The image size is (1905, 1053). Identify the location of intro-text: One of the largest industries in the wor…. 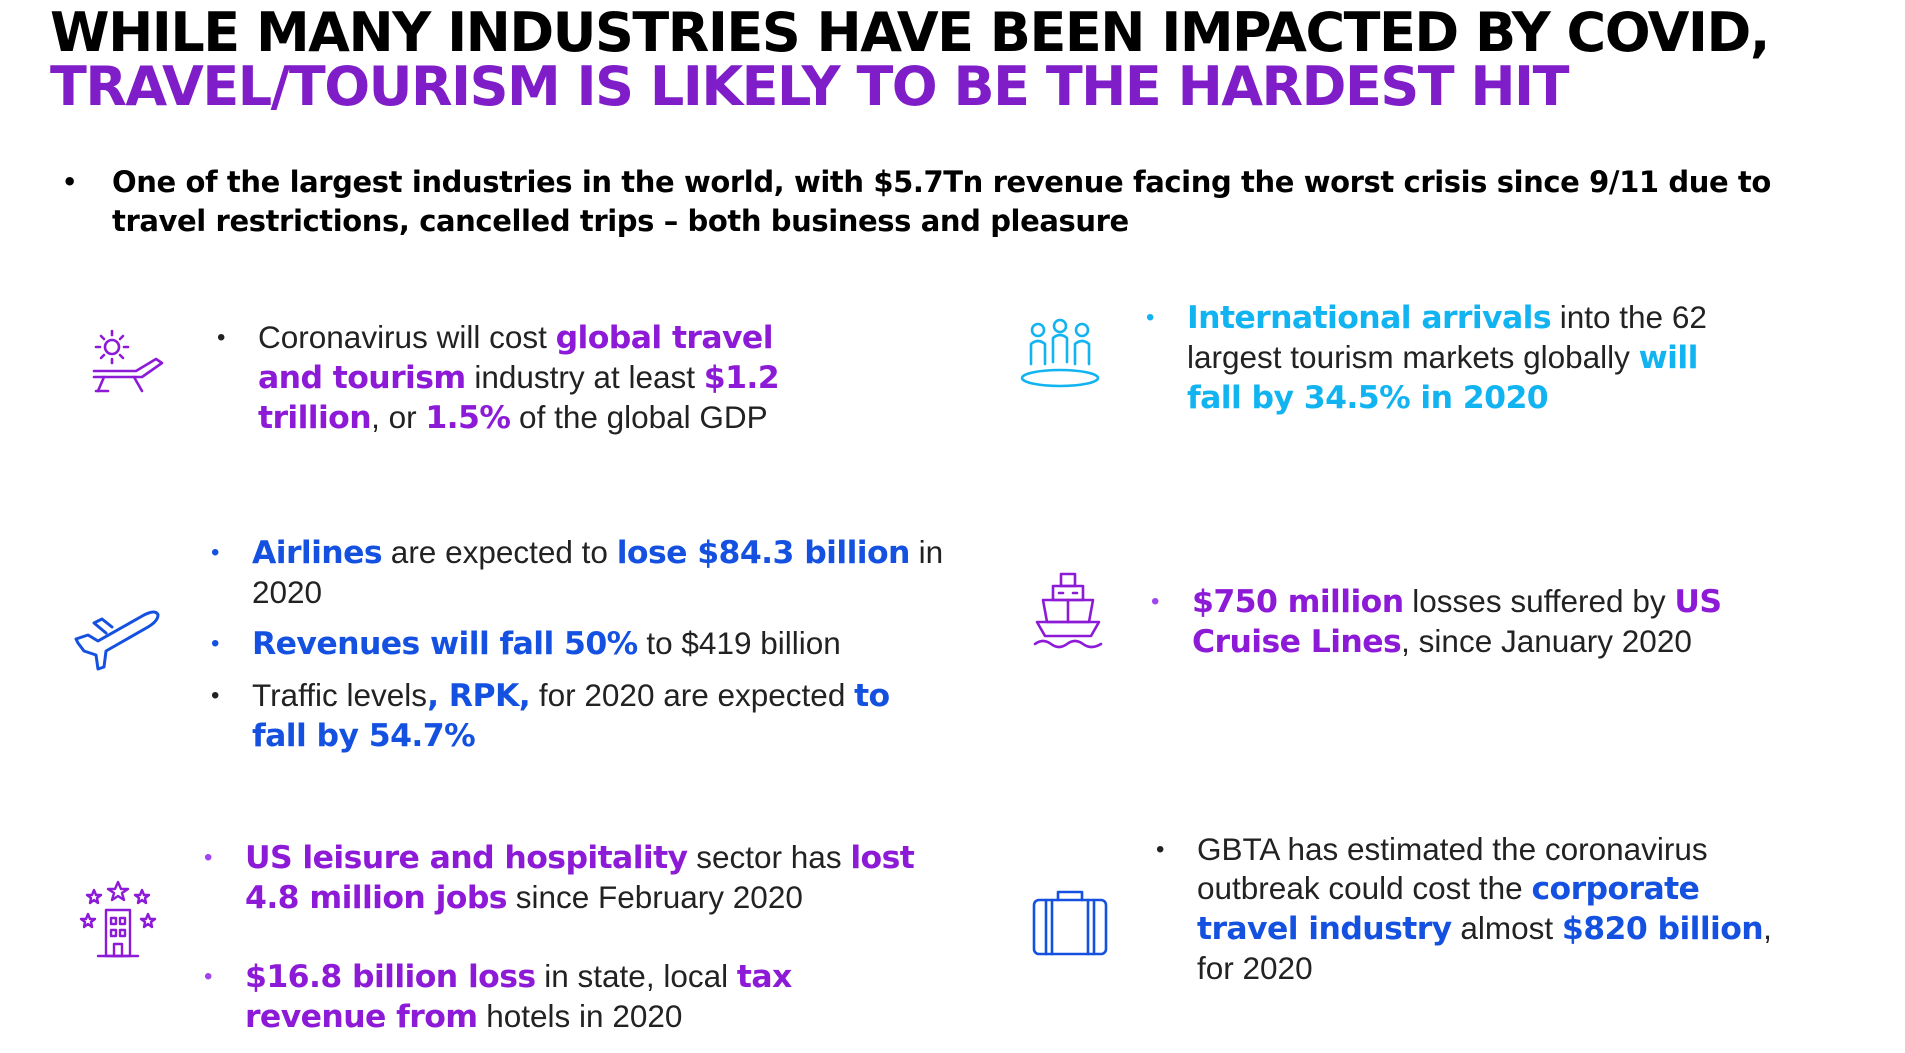
(941, 201).